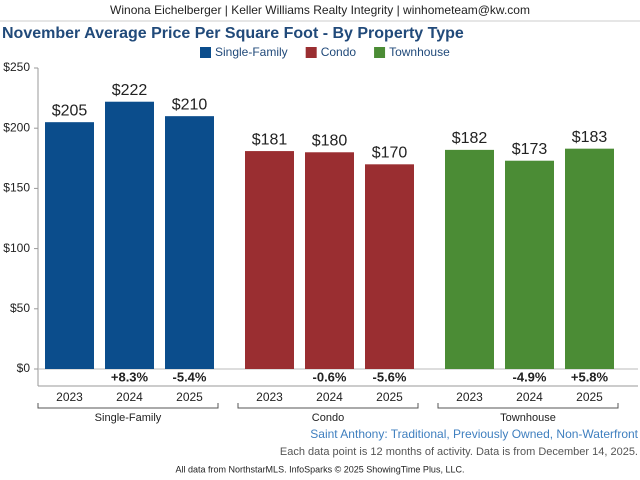 This screenshot has height=480, width=640. I want to click on legend-label: Townhouse, so click(419, 52).